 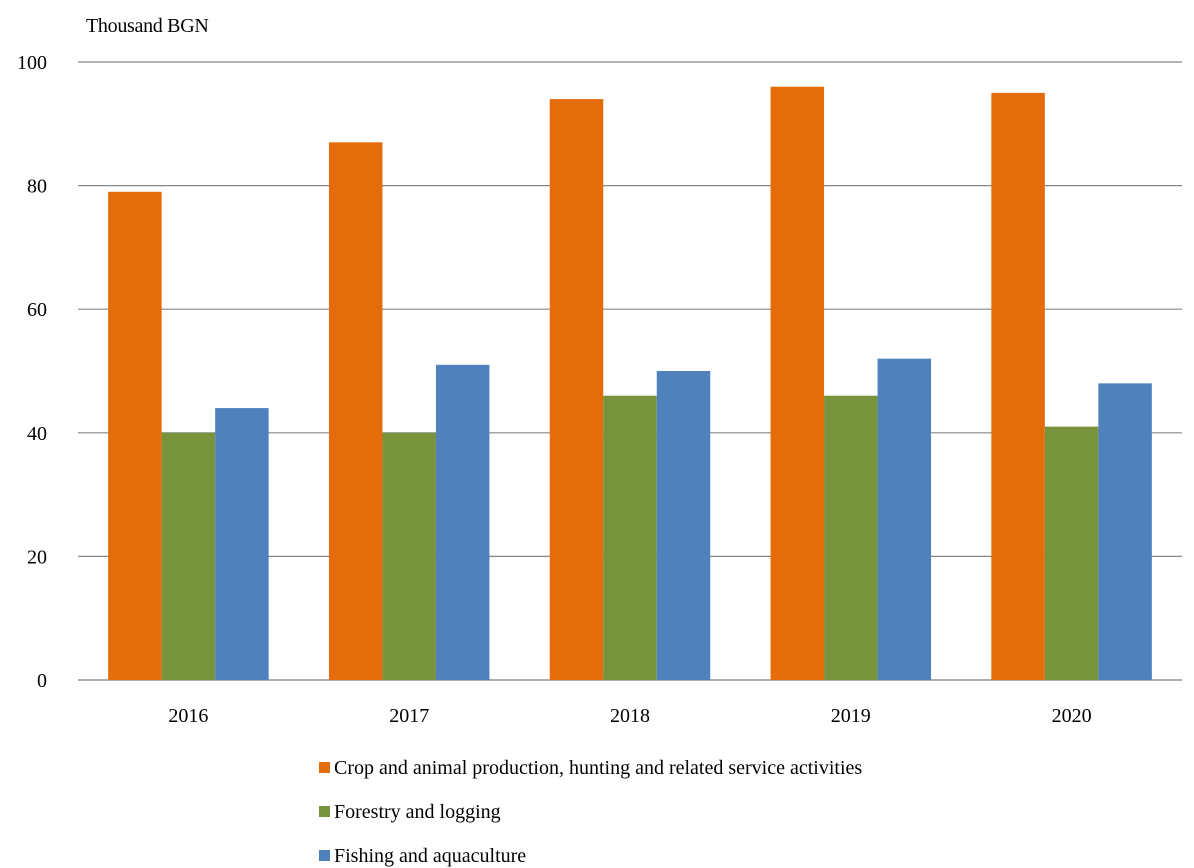 What do you see at coordinates (188, 716) in the screenshot?
I see `x-tick-label: 2016` at bounding box center [188, 716].